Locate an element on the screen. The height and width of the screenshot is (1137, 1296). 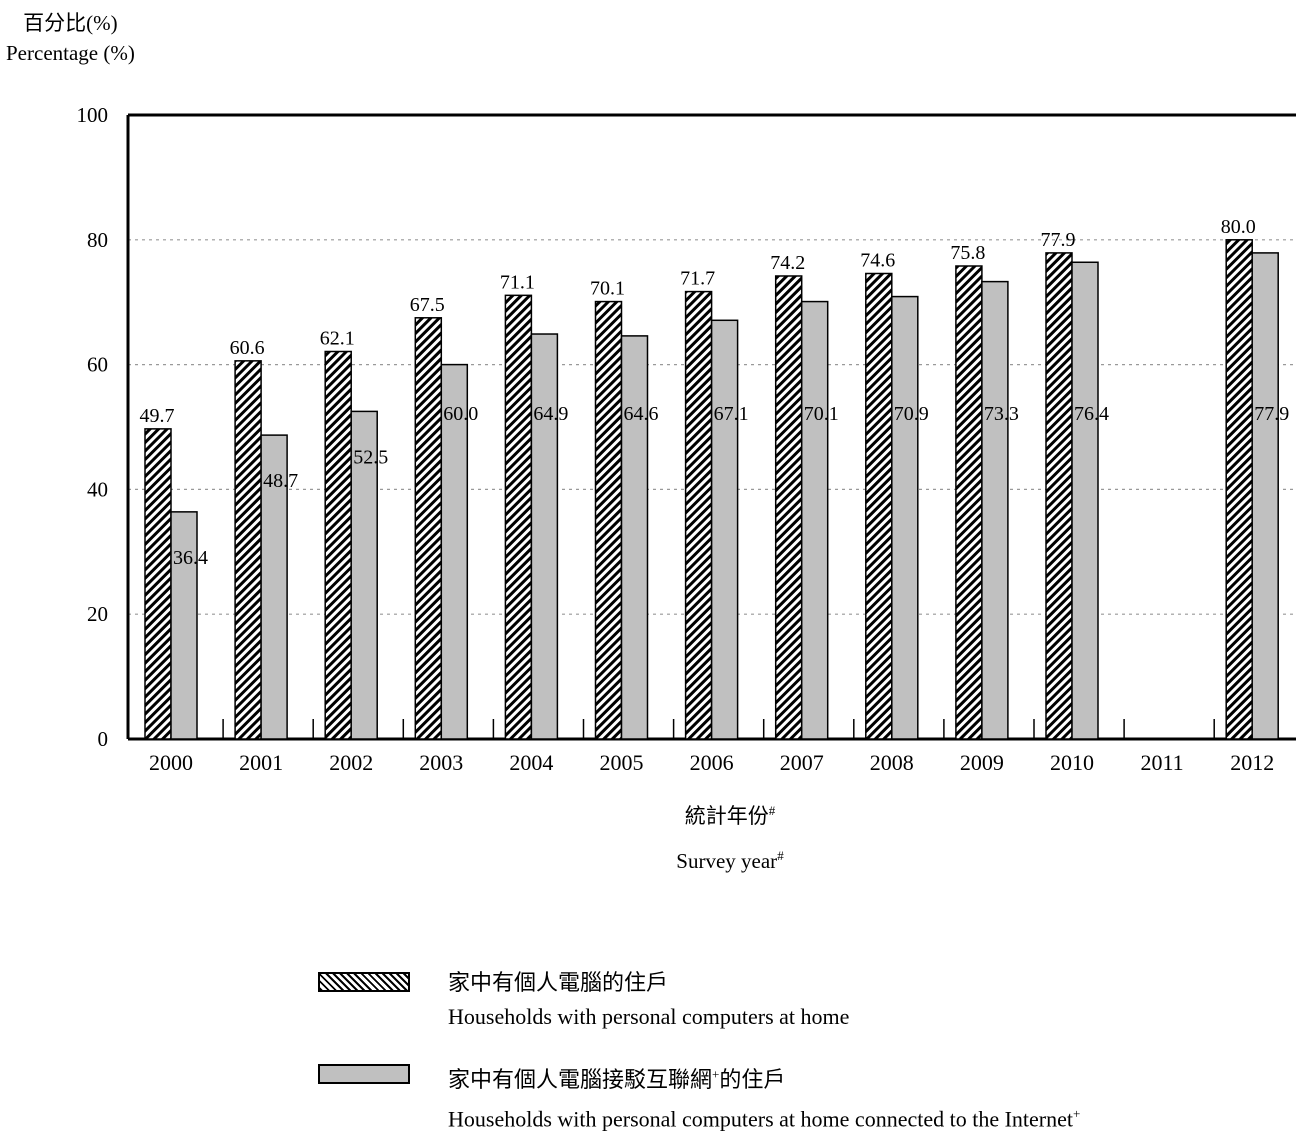
legend-label-pc-zh: 家中有個人電腦的住戶 is located at coordinates (648, 983).